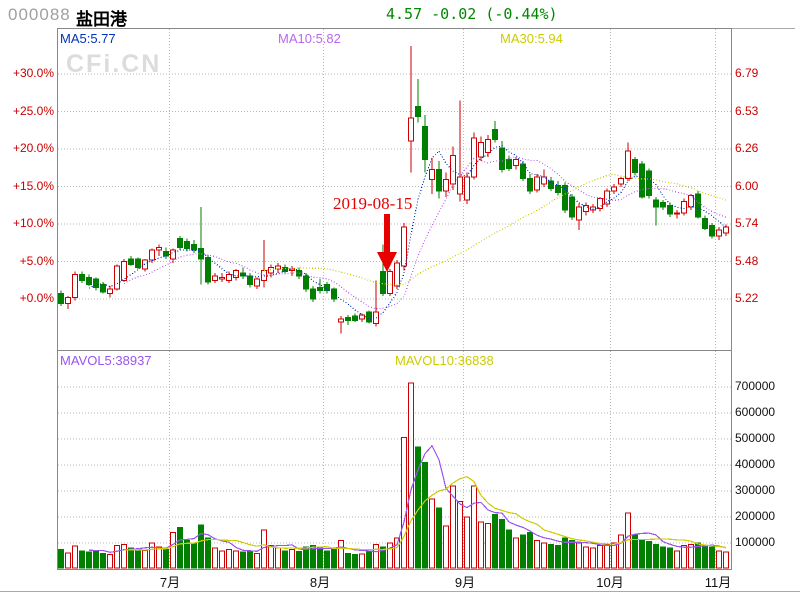 This screenshot has height=600, width=800. Describe the element at coordinates (747, 185) in the screenshot. I see `price-axis-label: 6.00` at that location.